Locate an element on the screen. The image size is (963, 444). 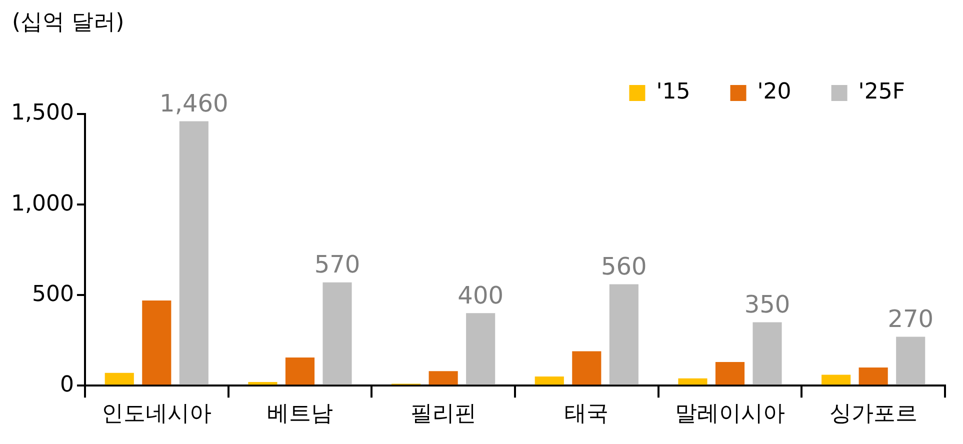
y-tick-label: 0 is located at coordinates (67, 385).